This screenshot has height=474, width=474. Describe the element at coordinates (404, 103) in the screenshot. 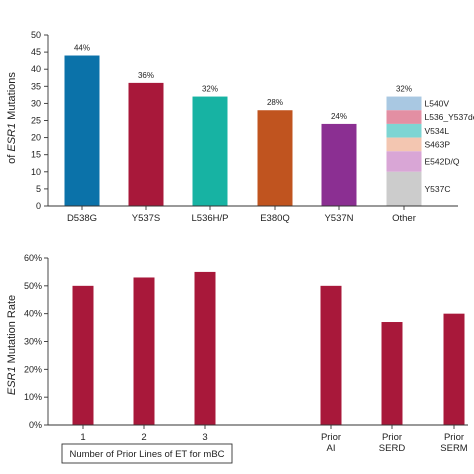

I see `other-segment-l540v` at that location.